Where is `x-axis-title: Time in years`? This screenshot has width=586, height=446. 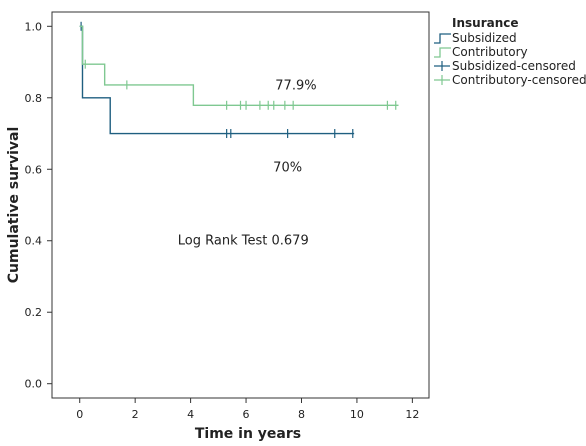
x-axis-title: Time in years is located at coordinates (248, 434).